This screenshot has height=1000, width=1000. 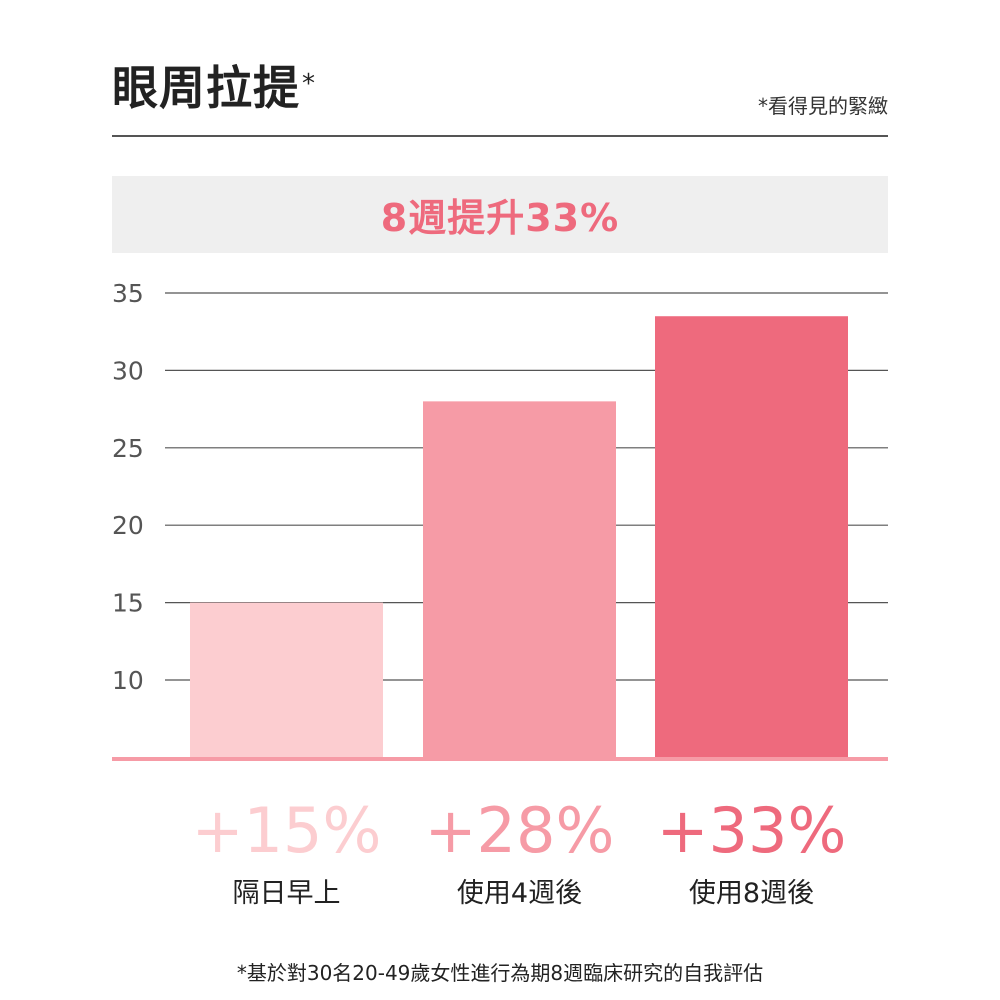 What do you see at coordinates (128, 448) in the screenshot?
I see `y-tick-label: 25` at bounding box center [128, 448].